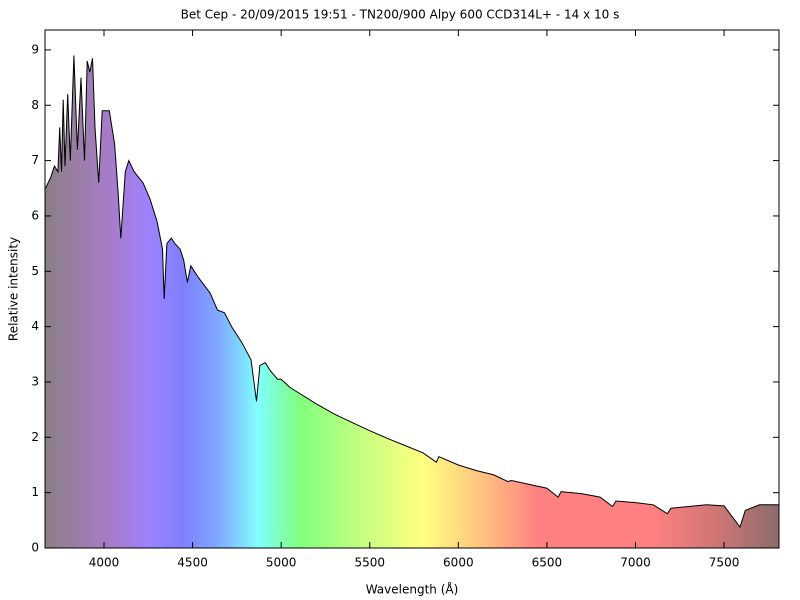 This screenshot has height=600, width=800. I want to click on x-tick-label: 4000, so click(104, 563).